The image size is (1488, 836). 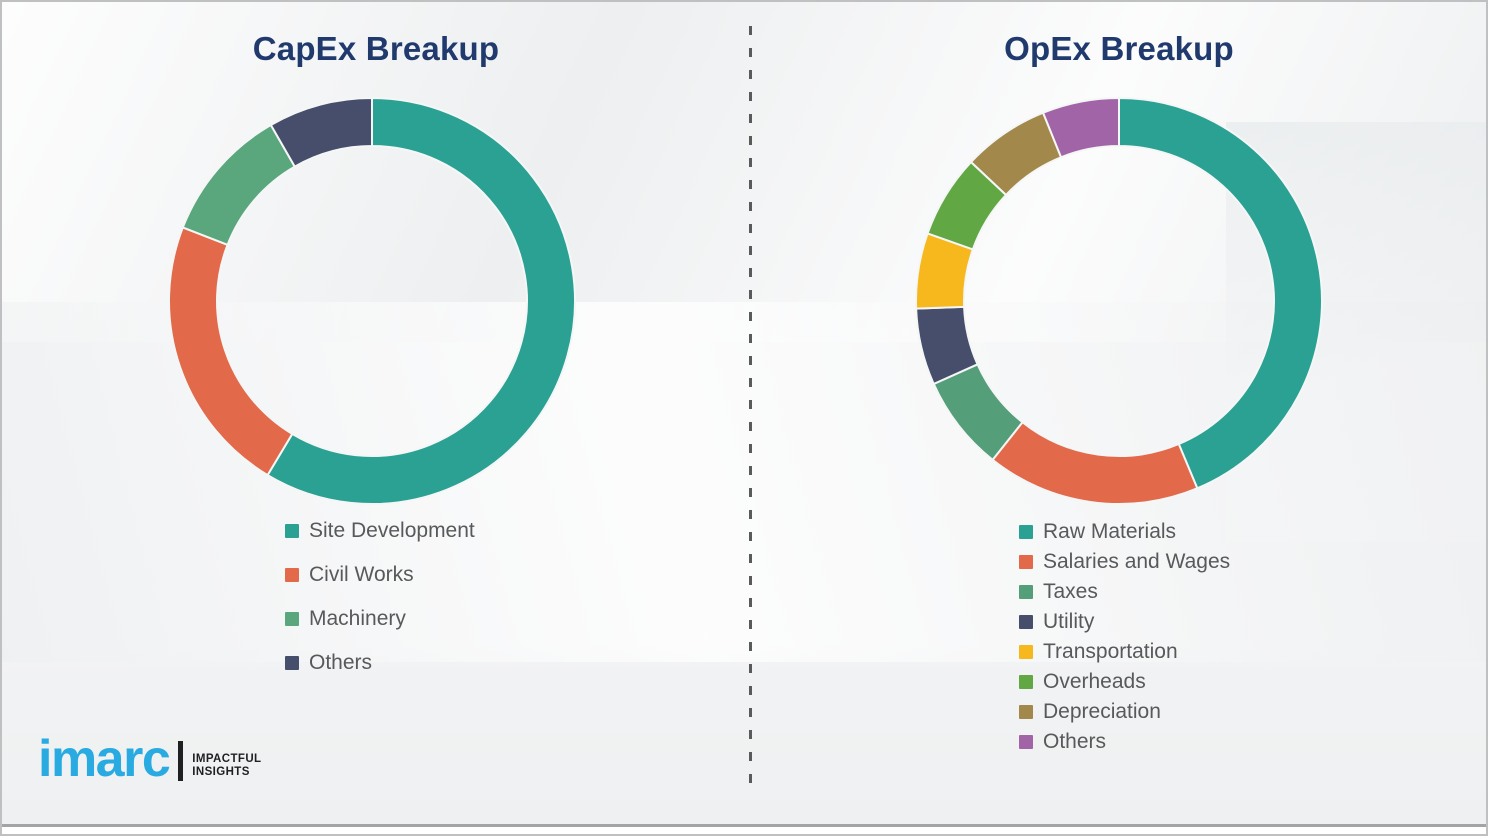 I want to click on capex-title: CapEx Breakup, so click(x=376, y=48).